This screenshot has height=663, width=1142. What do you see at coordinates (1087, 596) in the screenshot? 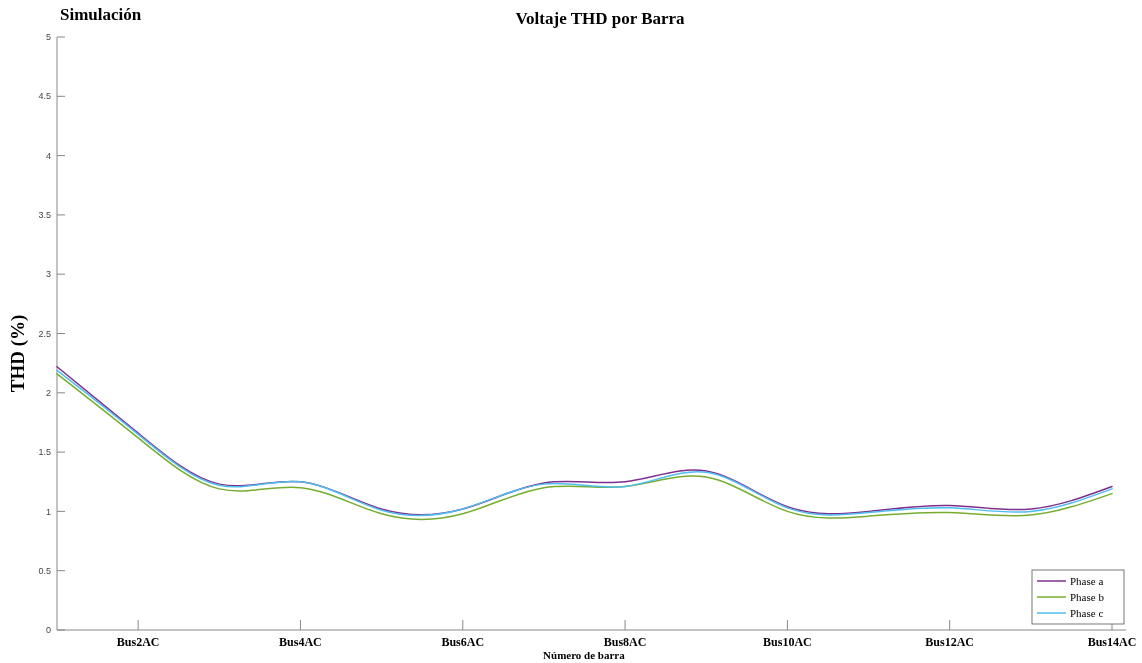
I see `legend-label: Phase b` at bounding box center [1087, 596].